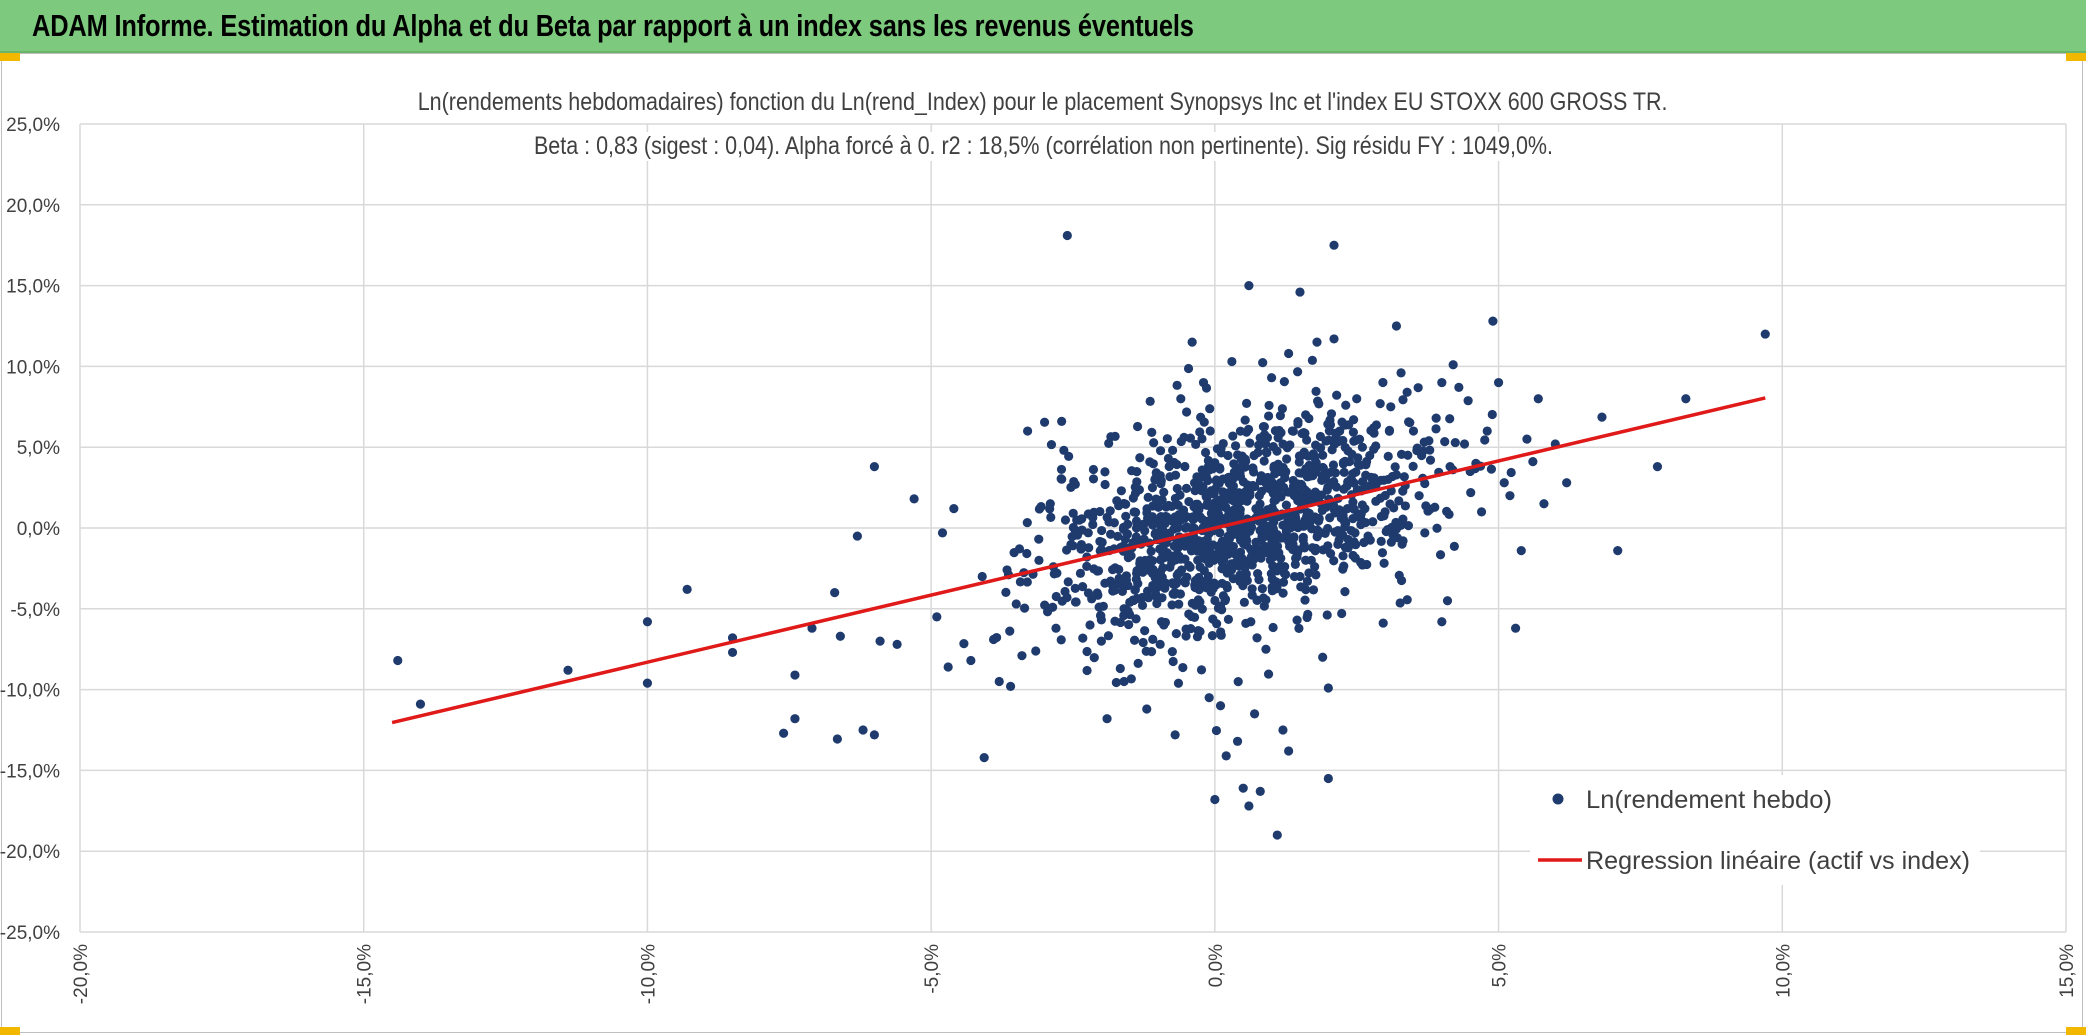 The height and width of the screenshot is (1035, 2086). What do you see at coordinates (33, 287) in the screenshot?
I see `y-tick-label: 15,0%` at bounding box center [33, 287].